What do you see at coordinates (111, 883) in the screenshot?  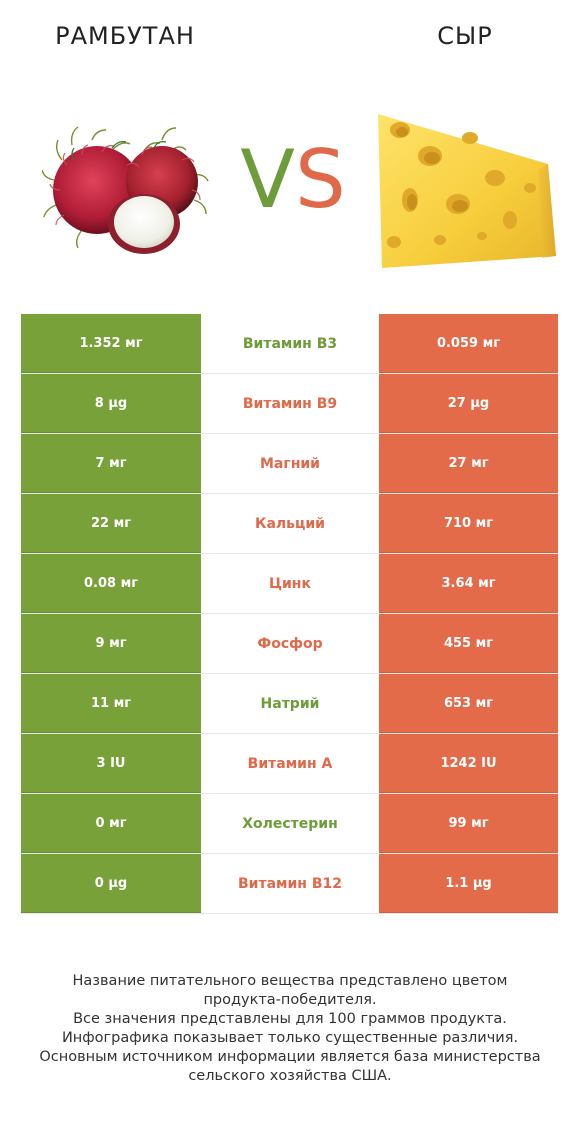 I see `left-value: 0 µg` at bounding box center [111, 883].